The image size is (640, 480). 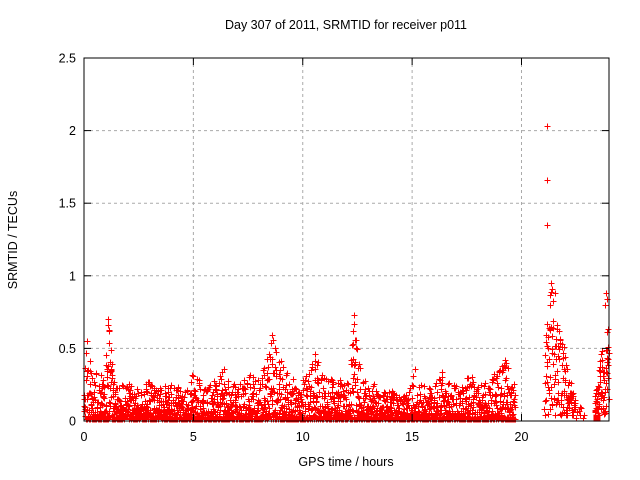 I want to click on y-tick-label: 1.5, so click(x=67, y=204).